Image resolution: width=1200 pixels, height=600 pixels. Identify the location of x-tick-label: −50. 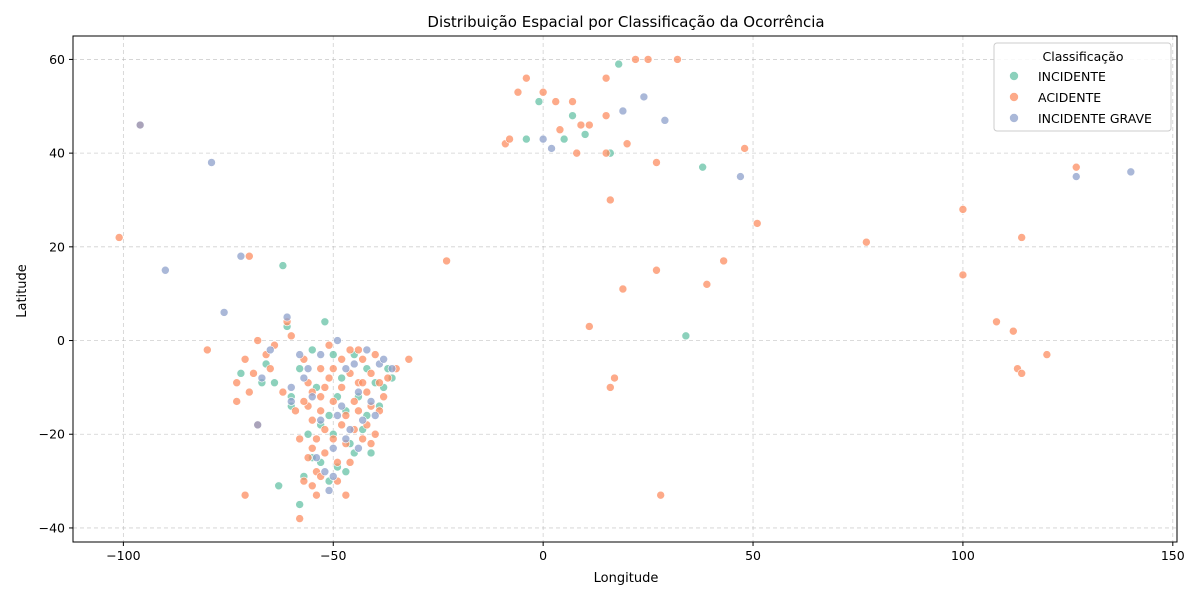
(333, 555).